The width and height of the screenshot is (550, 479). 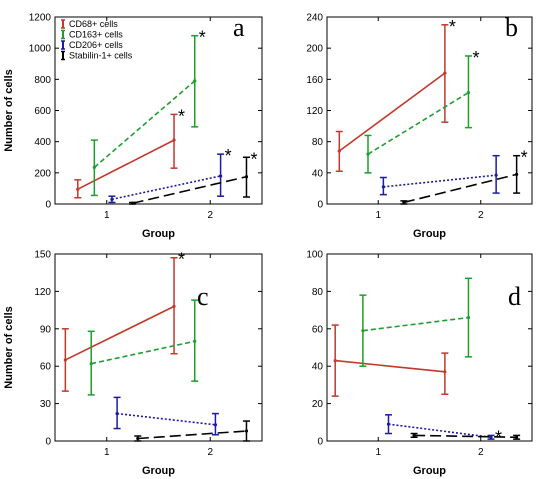 What do you see at coordinates (42, 255) in the screenshot?
I see `y-tick-label: 150` at bounding box center [42, 255].